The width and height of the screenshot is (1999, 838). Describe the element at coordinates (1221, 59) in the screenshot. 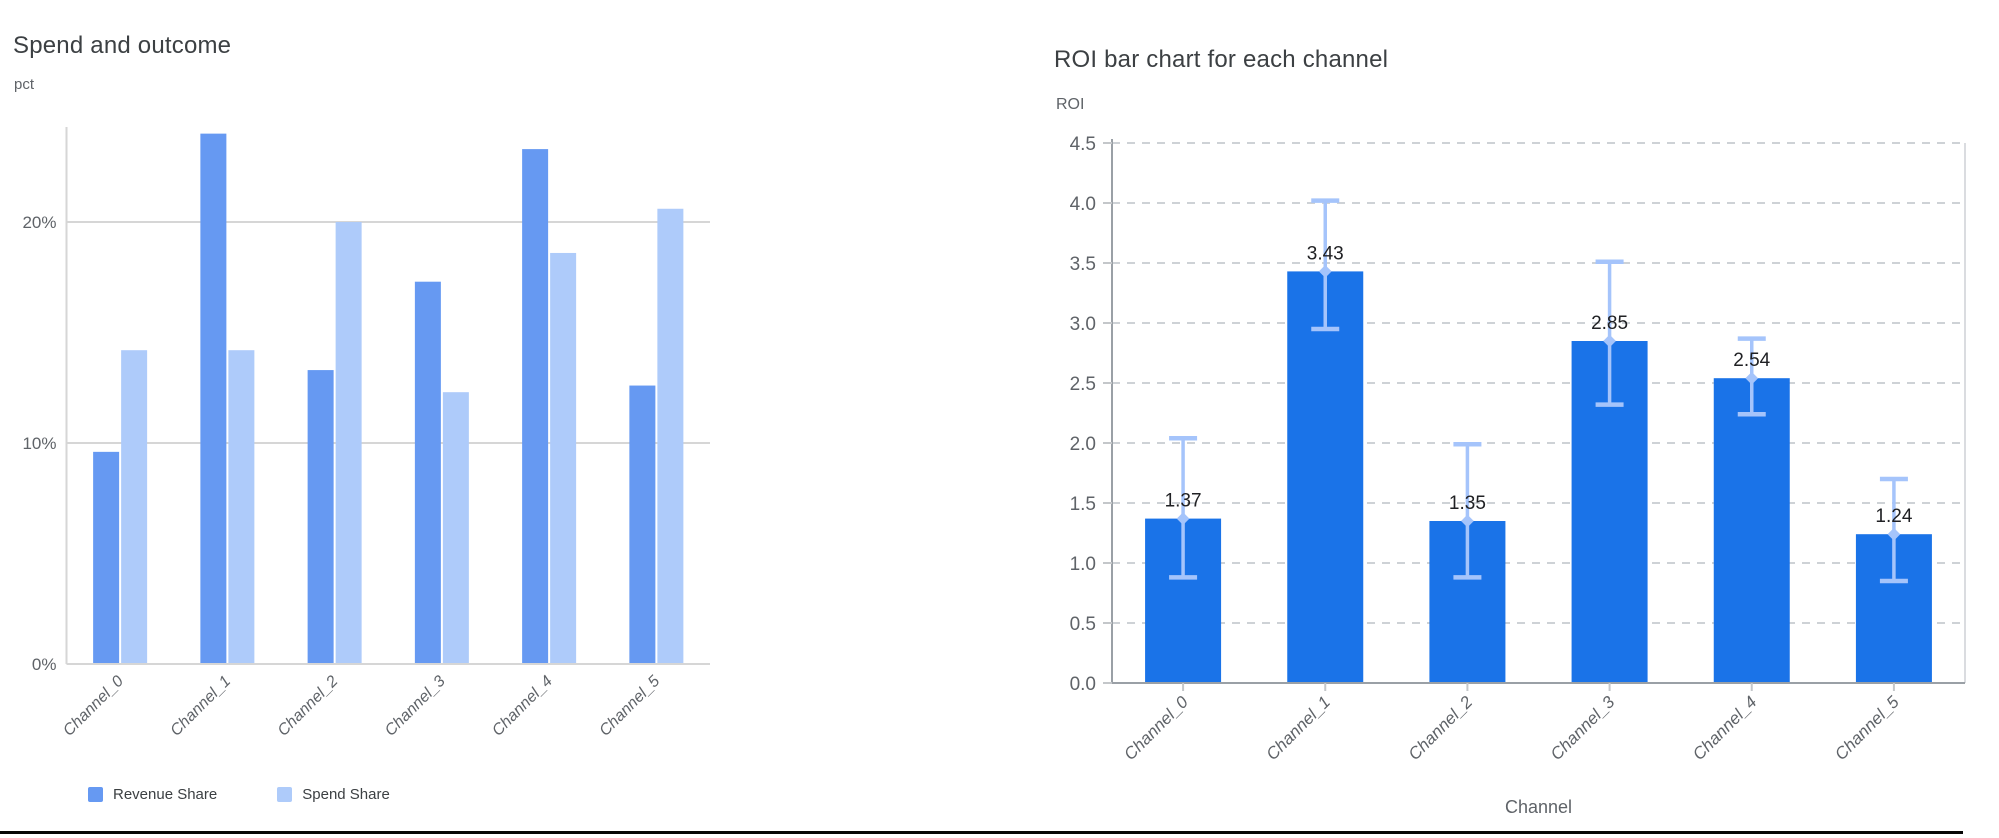

I see `roi-chart-title: ROI bar chart for each channel` at that location.